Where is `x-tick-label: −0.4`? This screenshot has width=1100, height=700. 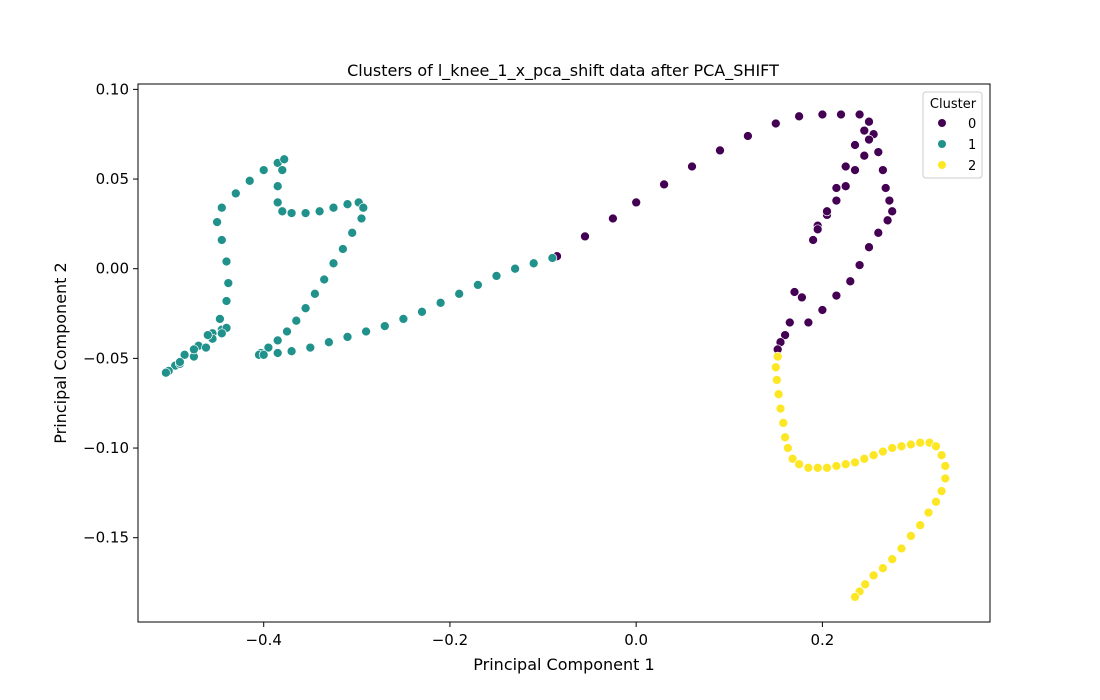 x-tick-label: −0.4 is located at coordinates (263, 640).